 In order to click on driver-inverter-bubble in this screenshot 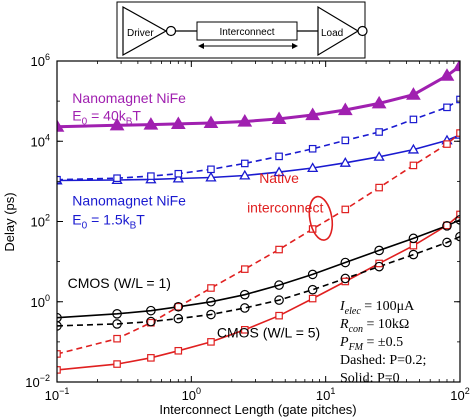, I will do `click(171, 31)`.